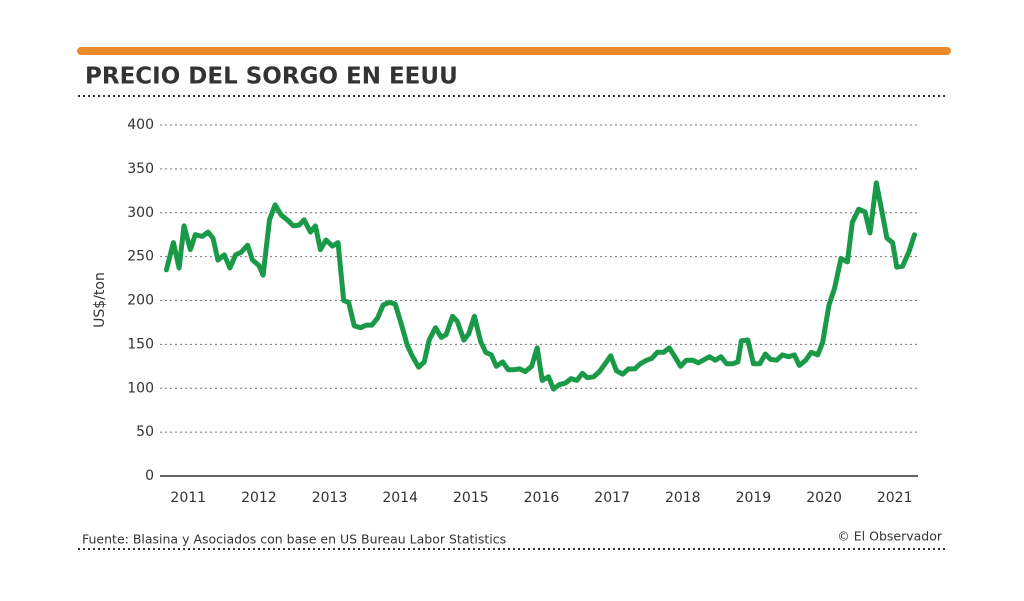  I want to click on y-tick-label: 100, so click(140, 388).